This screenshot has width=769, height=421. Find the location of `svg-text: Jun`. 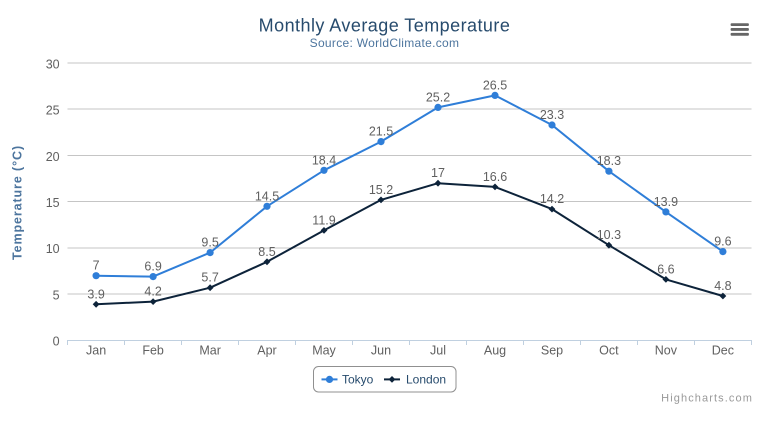

svg-text: Jun is located at coordinates (381, 350).